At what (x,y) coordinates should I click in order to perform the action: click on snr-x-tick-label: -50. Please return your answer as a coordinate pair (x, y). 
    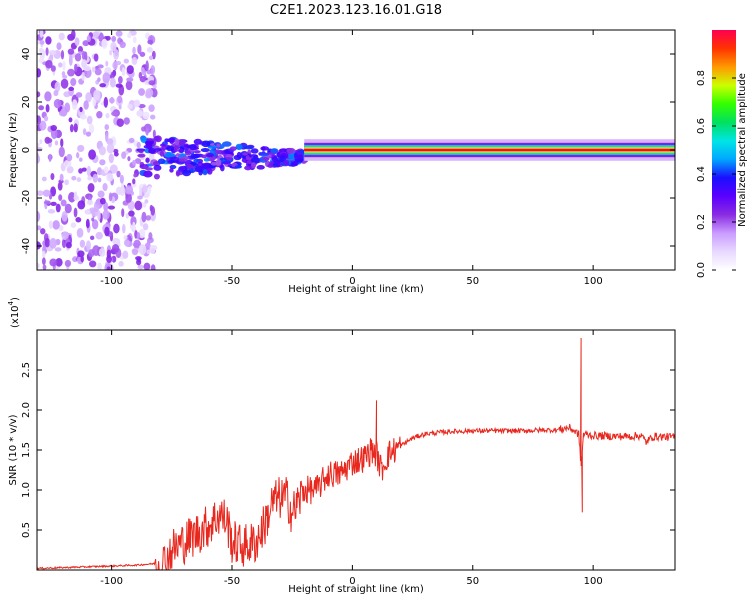
    Looking at the image, I should click on (232, 581).